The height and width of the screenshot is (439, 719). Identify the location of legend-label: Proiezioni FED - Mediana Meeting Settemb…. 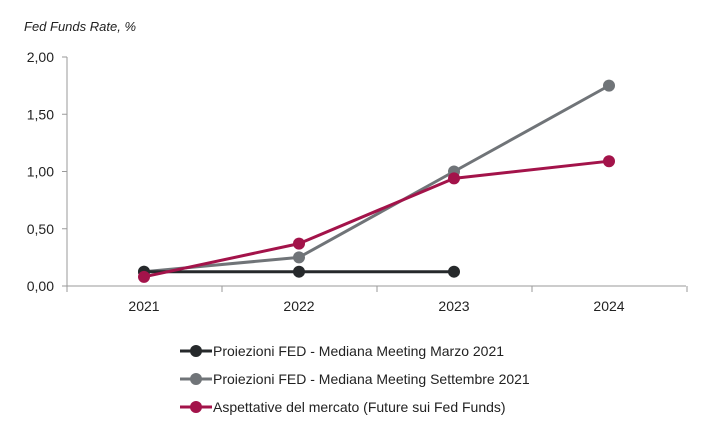
(371, 379).